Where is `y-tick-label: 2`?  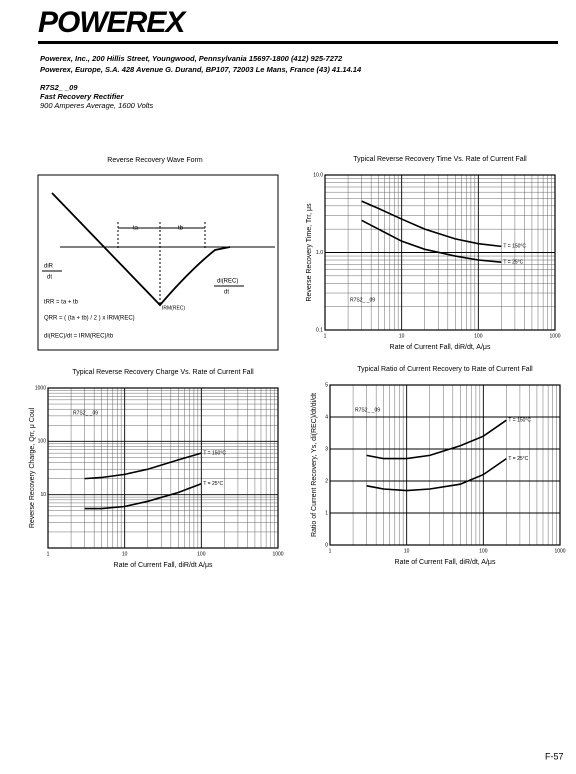
y-tick-label: 2 is located at coordinates (326, 481).